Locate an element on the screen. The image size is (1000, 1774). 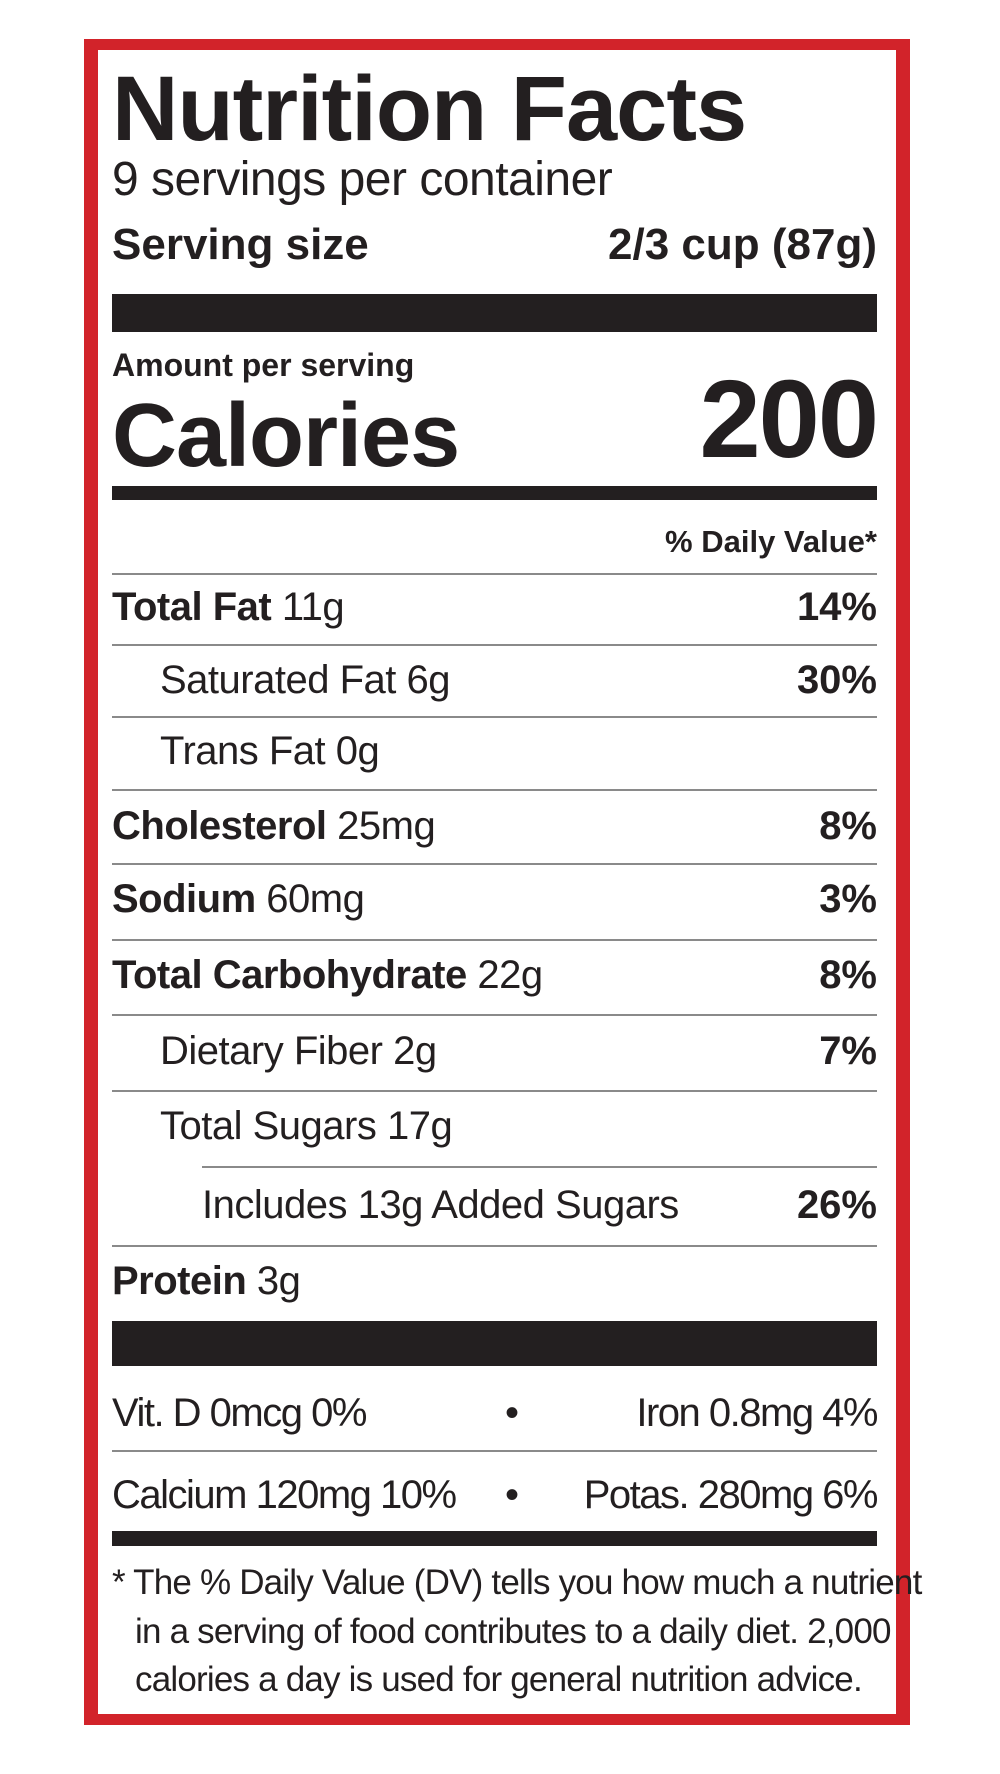
nutrient-dv: 7% is located at coordinates (848, 1051).